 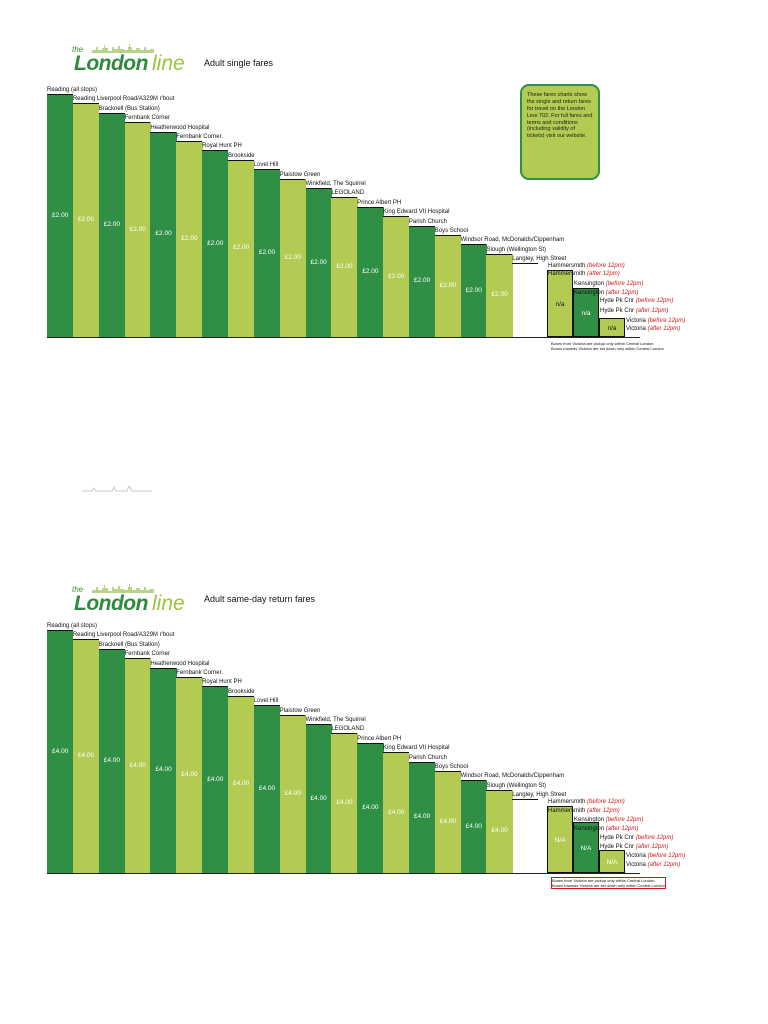 What do you see at coordinates (516, 249) in the screenshot?
I see `stop-label: Slough (Wellington St)` at bounding box center [516, 249].